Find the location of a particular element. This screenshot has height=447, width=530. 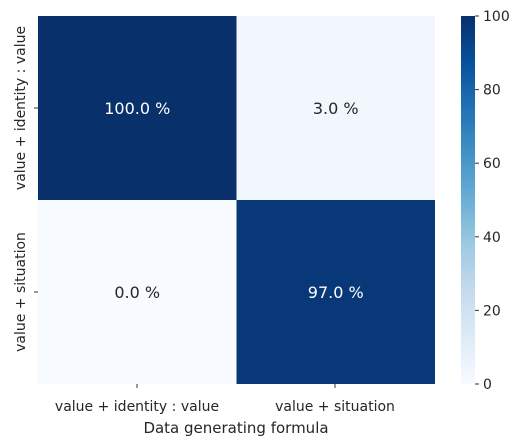

cell-value-label: 3.0 % is located at coordinates (336, 108).